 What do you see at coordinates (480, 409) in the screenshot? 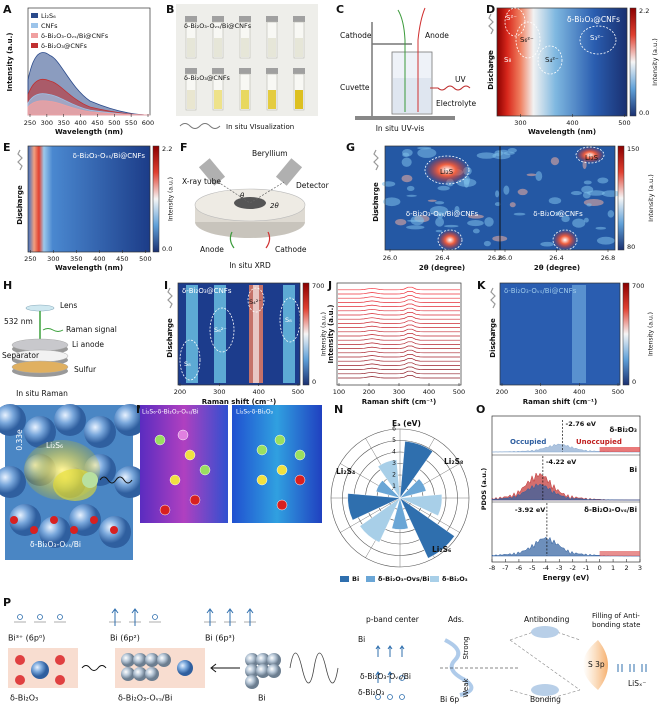
I see `panel-label: O` at bounding box center [480, 409].